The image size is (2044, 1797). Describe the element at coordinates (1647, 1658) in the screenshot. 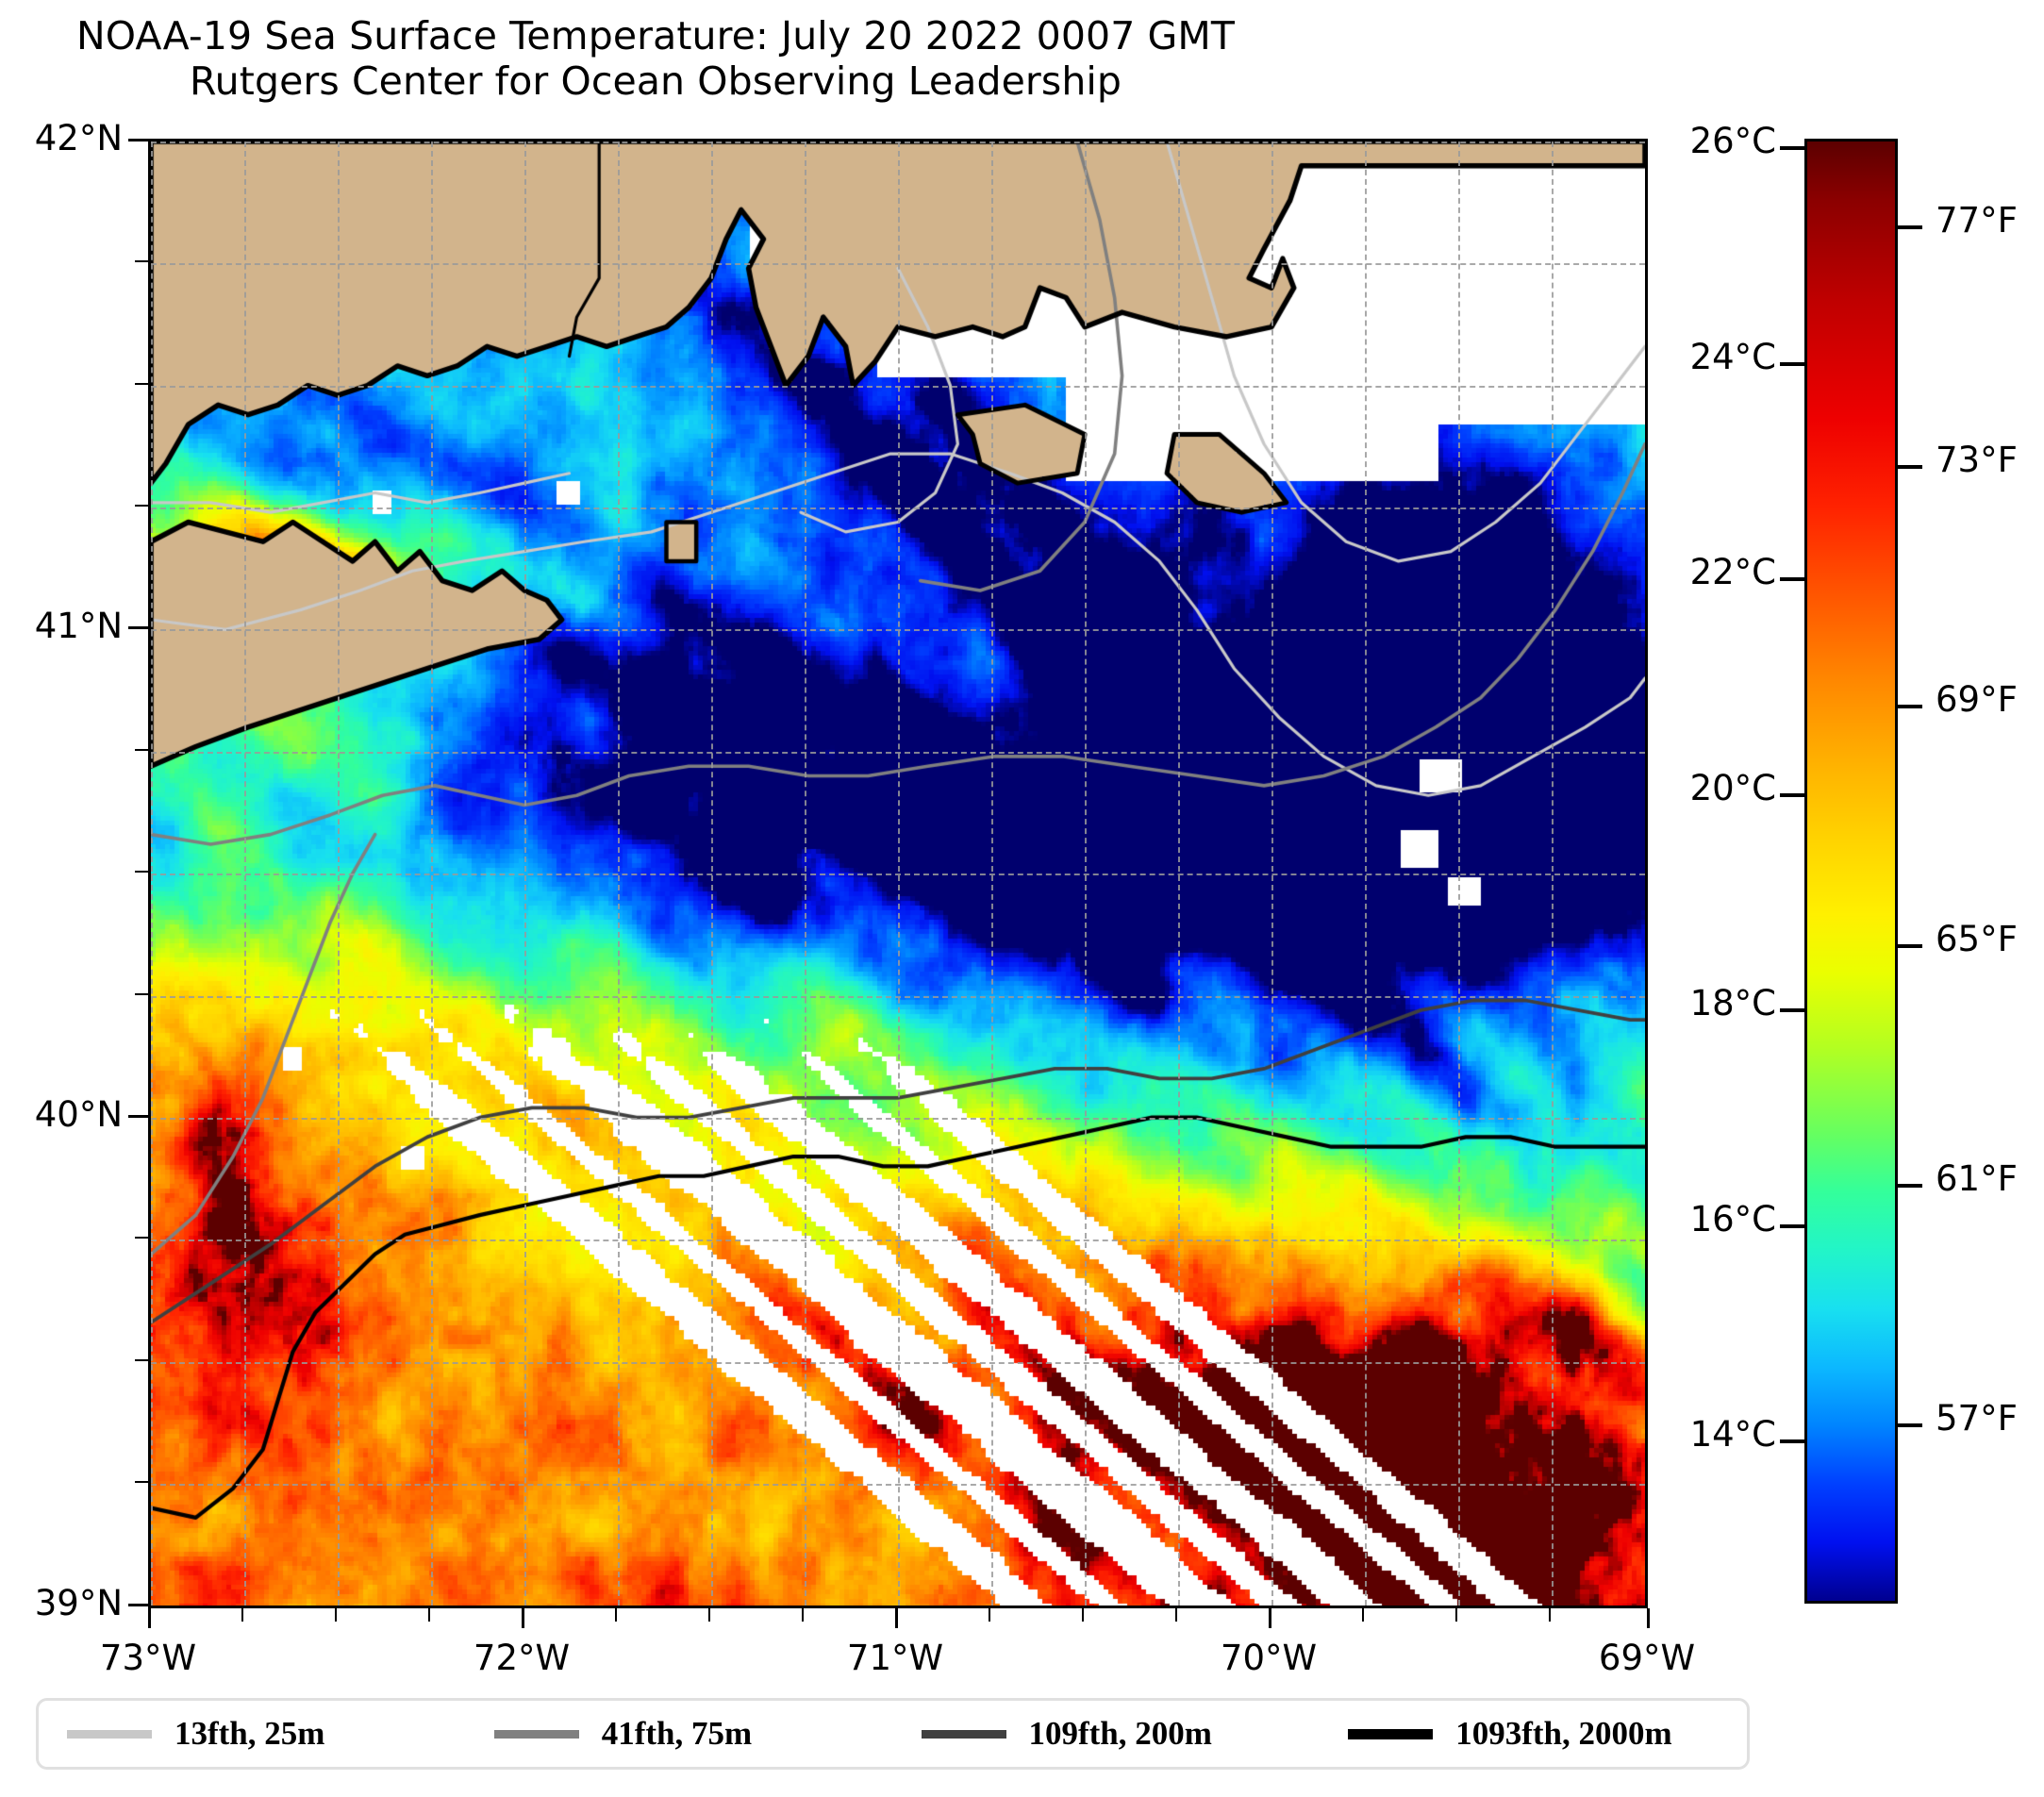

I see `xlabel-69w: 69°W` at that location.